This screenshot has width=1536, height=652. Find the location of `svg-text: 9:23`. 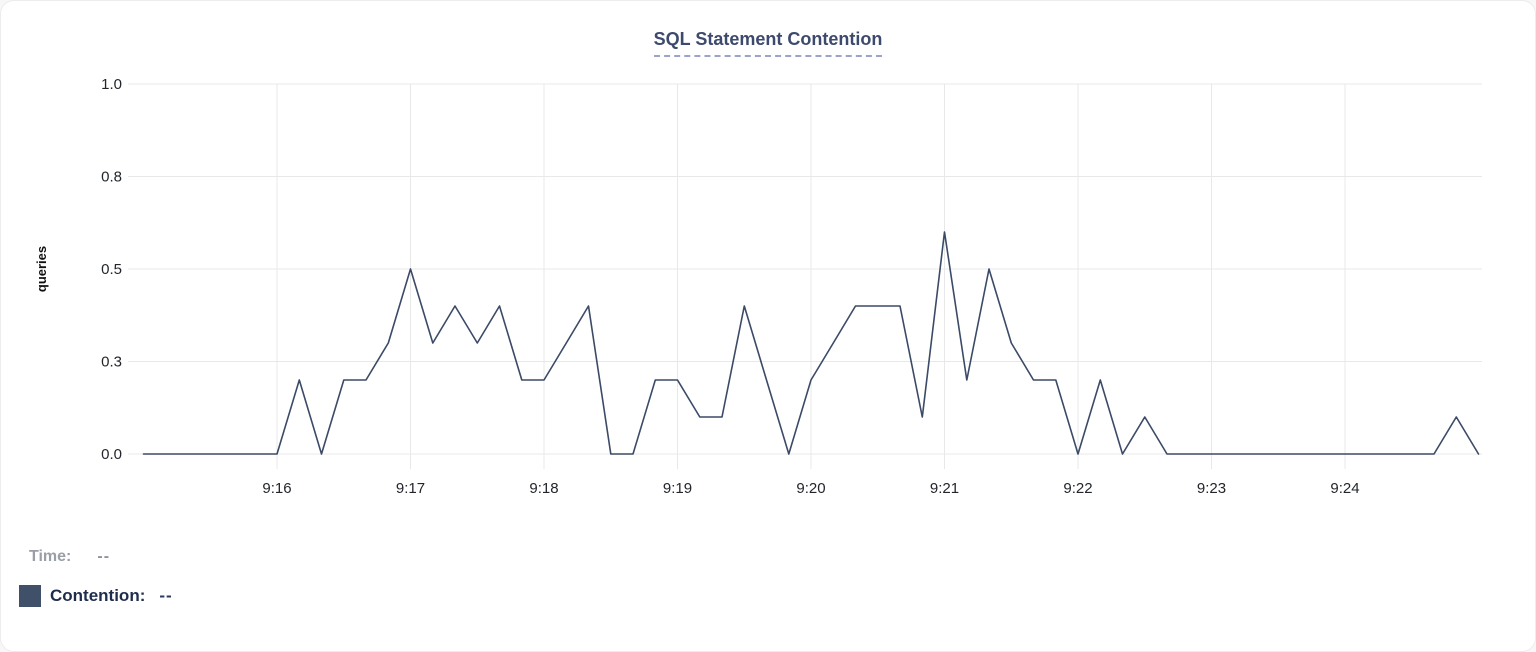

svg-text: 9:23 is located at coordinates (1211, 488).